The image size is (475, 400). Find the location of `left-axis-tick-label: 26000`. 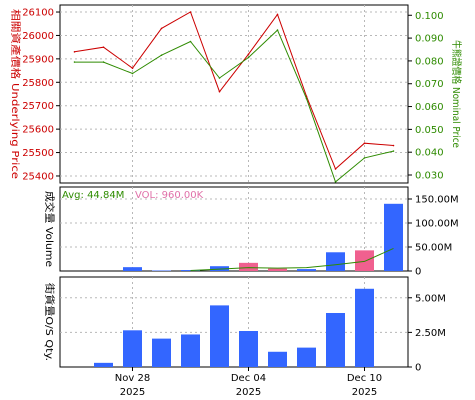

left-axis-tick-label: 26000 is located at coordinates (38, 36).